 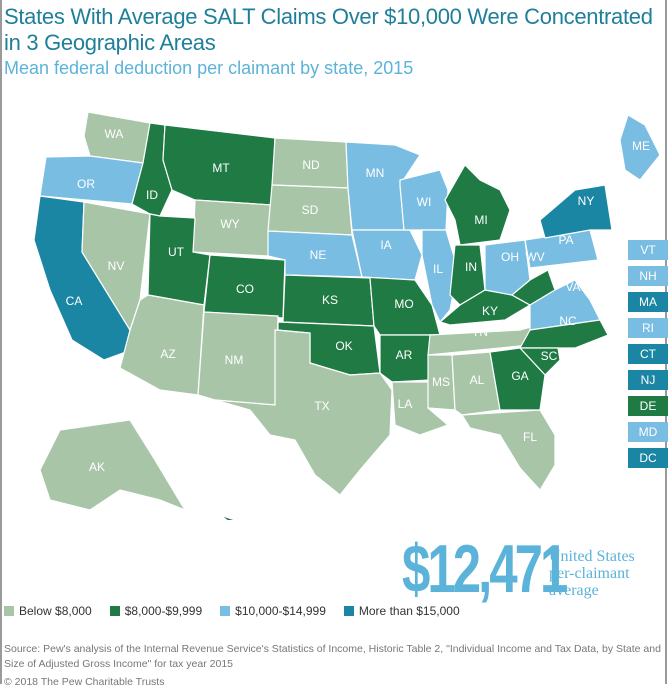 What do you see at coordinates (530, 437) in the screenshot?
I see `state-label-fl: FL` at bounding box center [530, 437].